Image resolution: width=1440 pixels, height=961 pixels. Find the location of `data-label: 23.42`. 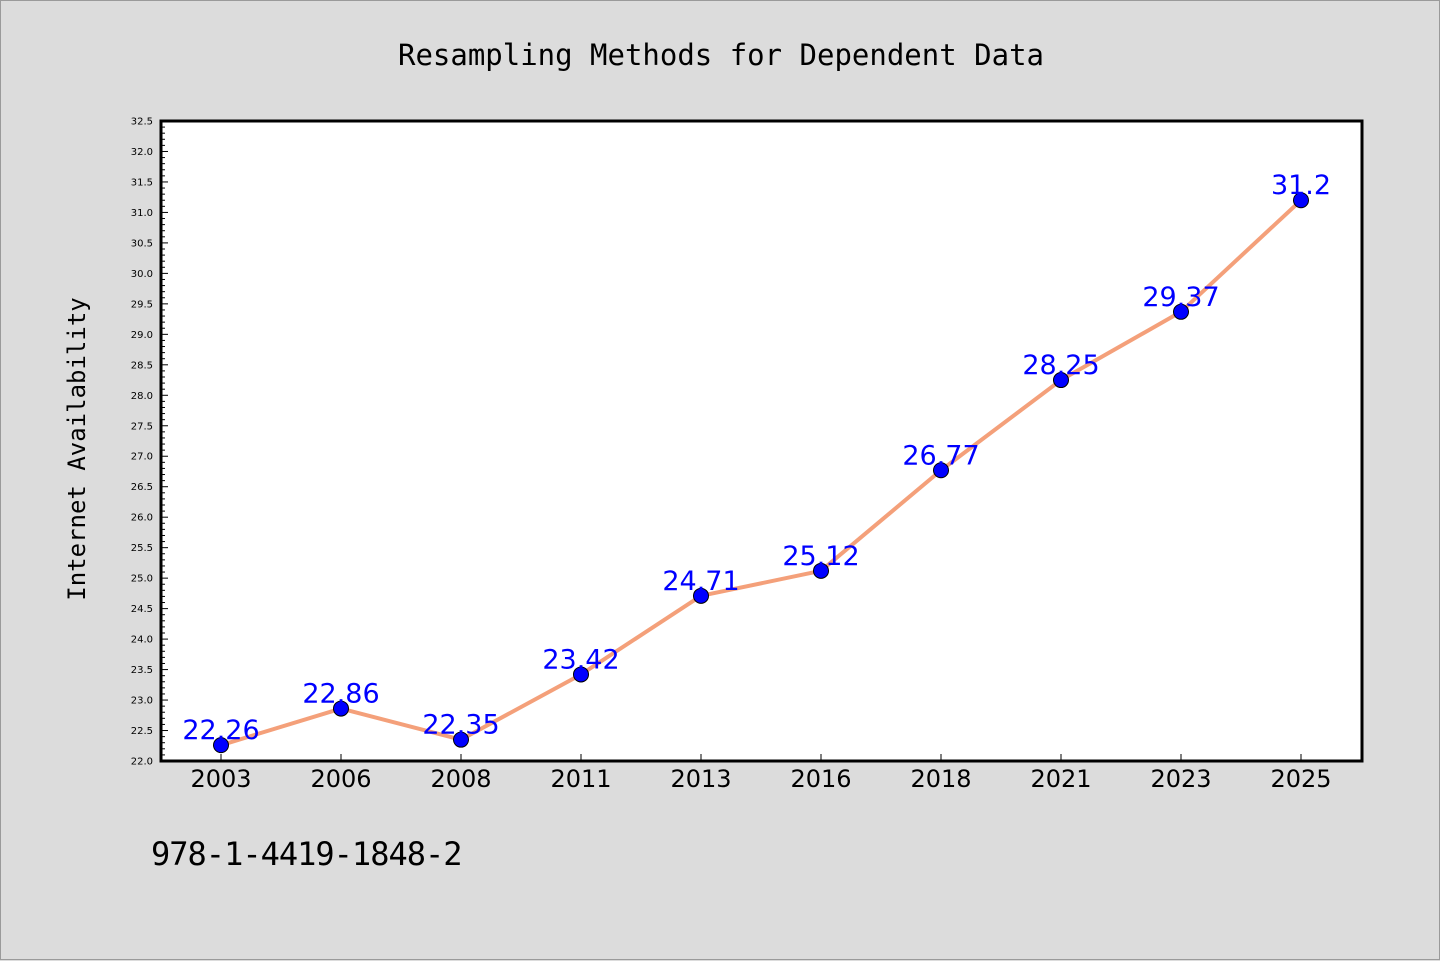

data-label: 23.42 is located at coordinates (580, 659).